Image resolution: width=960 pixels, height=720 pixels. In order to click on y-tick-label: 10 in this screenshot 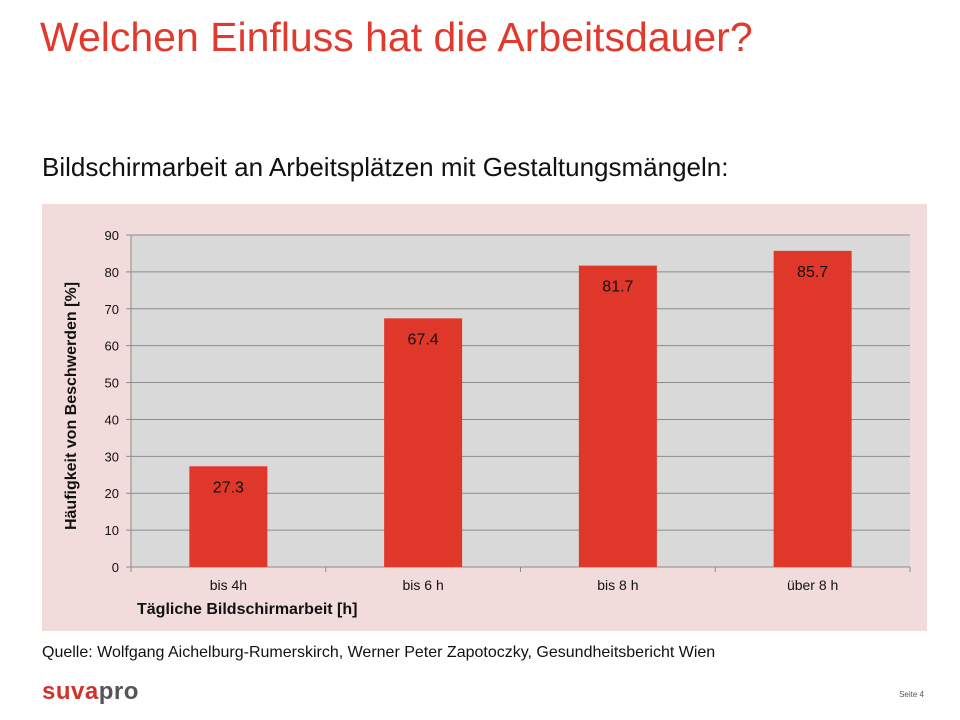, I will do `click(112, 530)`.